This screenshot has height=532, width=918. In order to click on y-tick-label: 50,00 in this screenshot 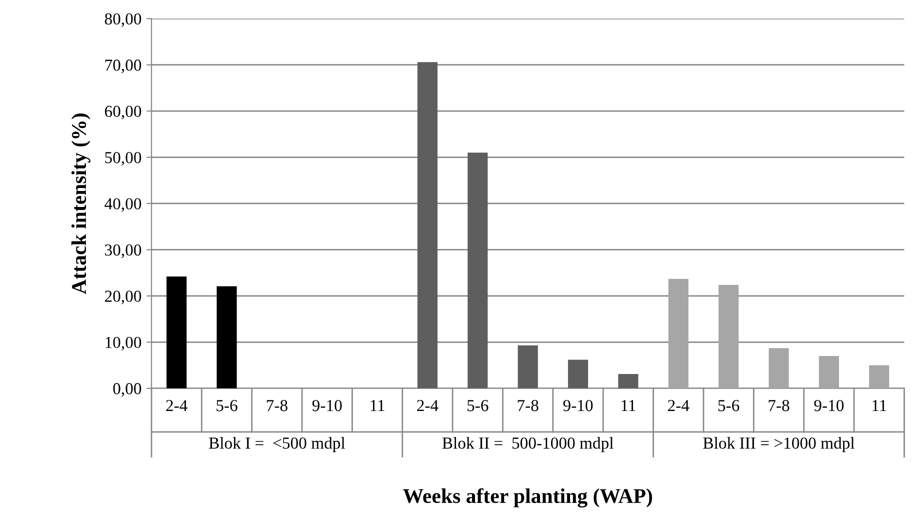, I will do `click(123, 159)`.